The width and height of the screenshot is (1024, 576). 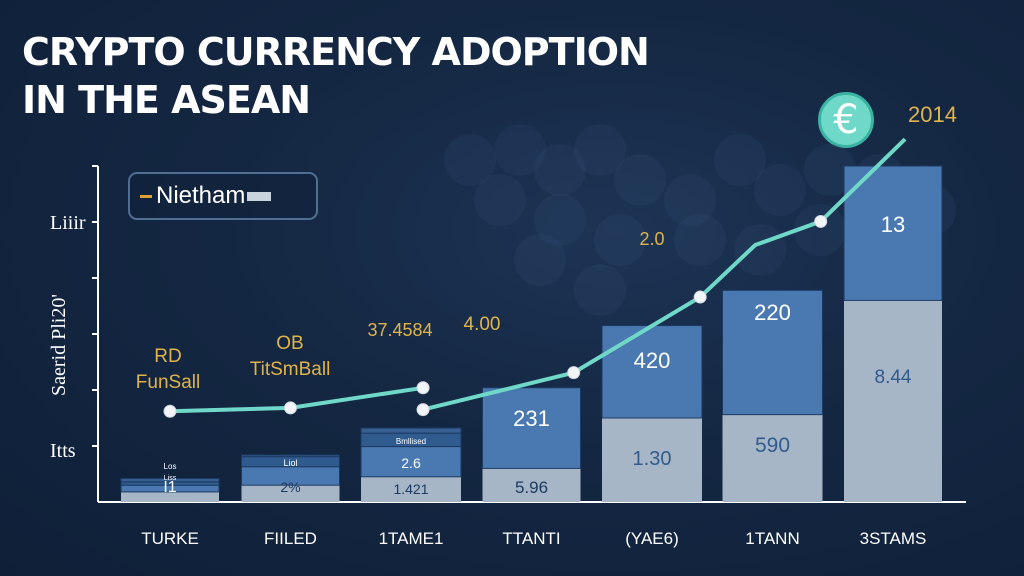 What do you see at coordinates (290, 487) in the screenshot?
I see `bar-value-label: 2%` at bounding box center [290, 487].